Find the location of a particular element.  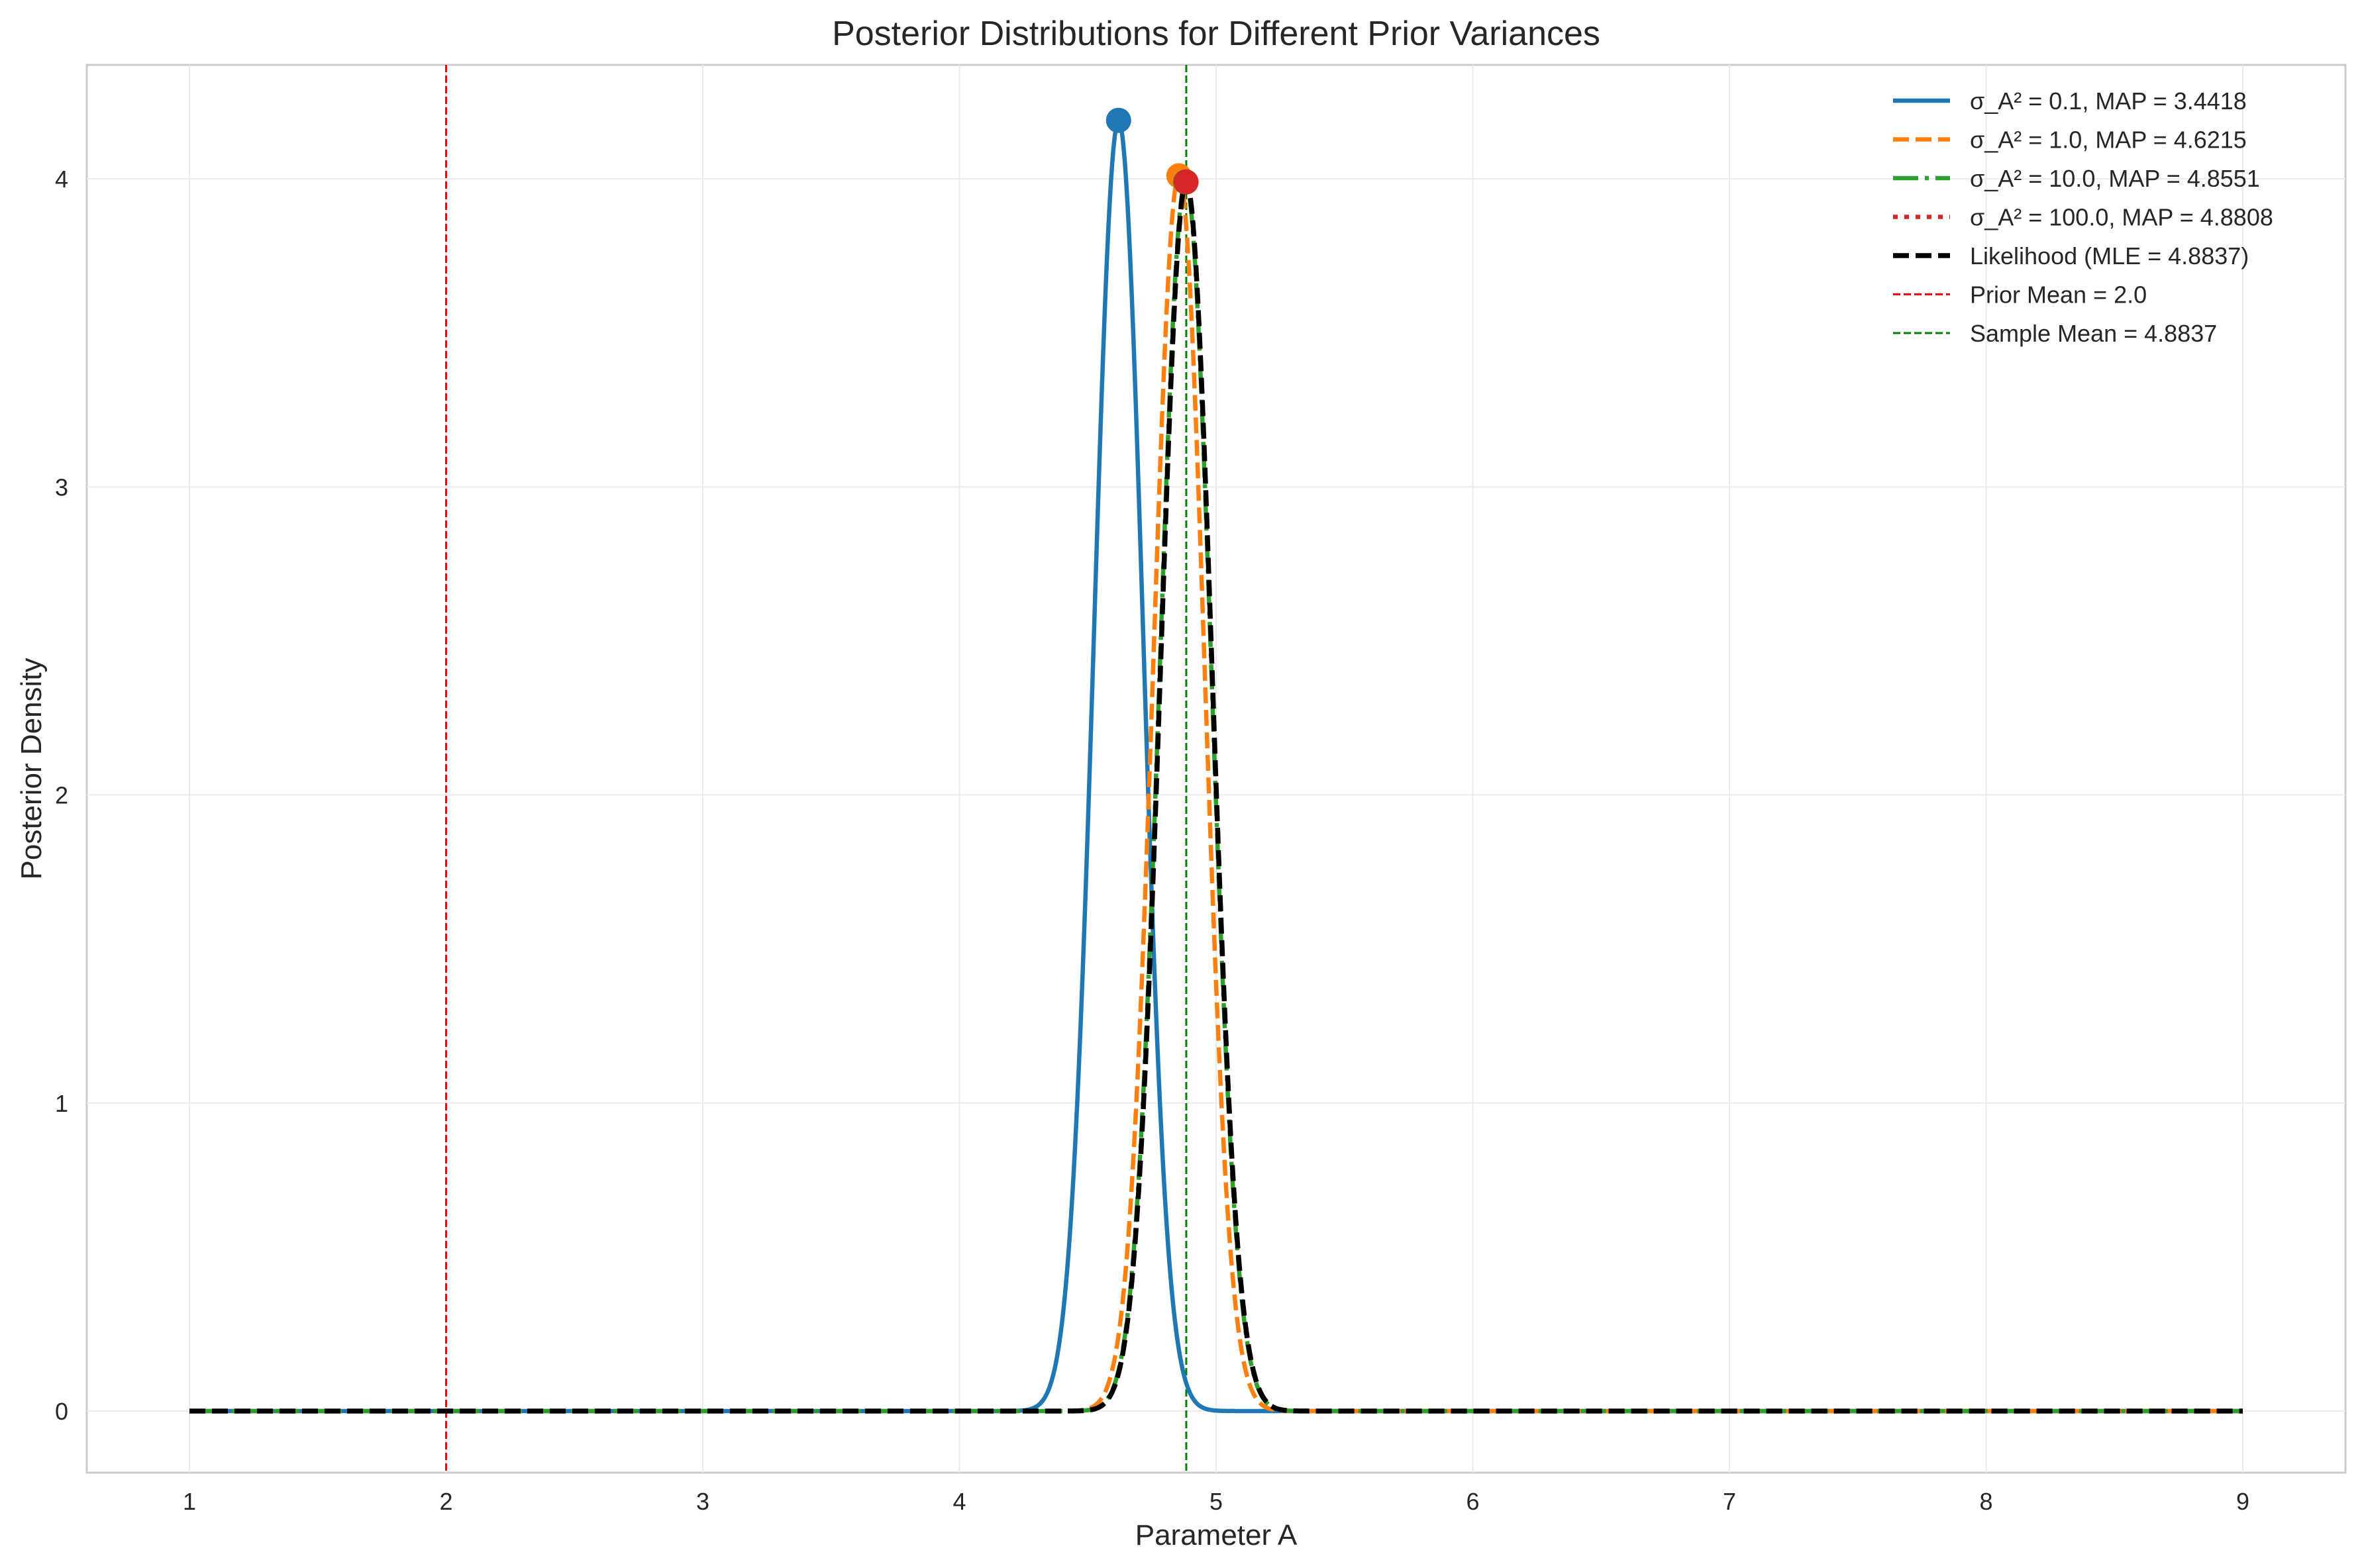

legend-label-5: Prior Mean = 2.0 is located at coordinates (2059, 295).